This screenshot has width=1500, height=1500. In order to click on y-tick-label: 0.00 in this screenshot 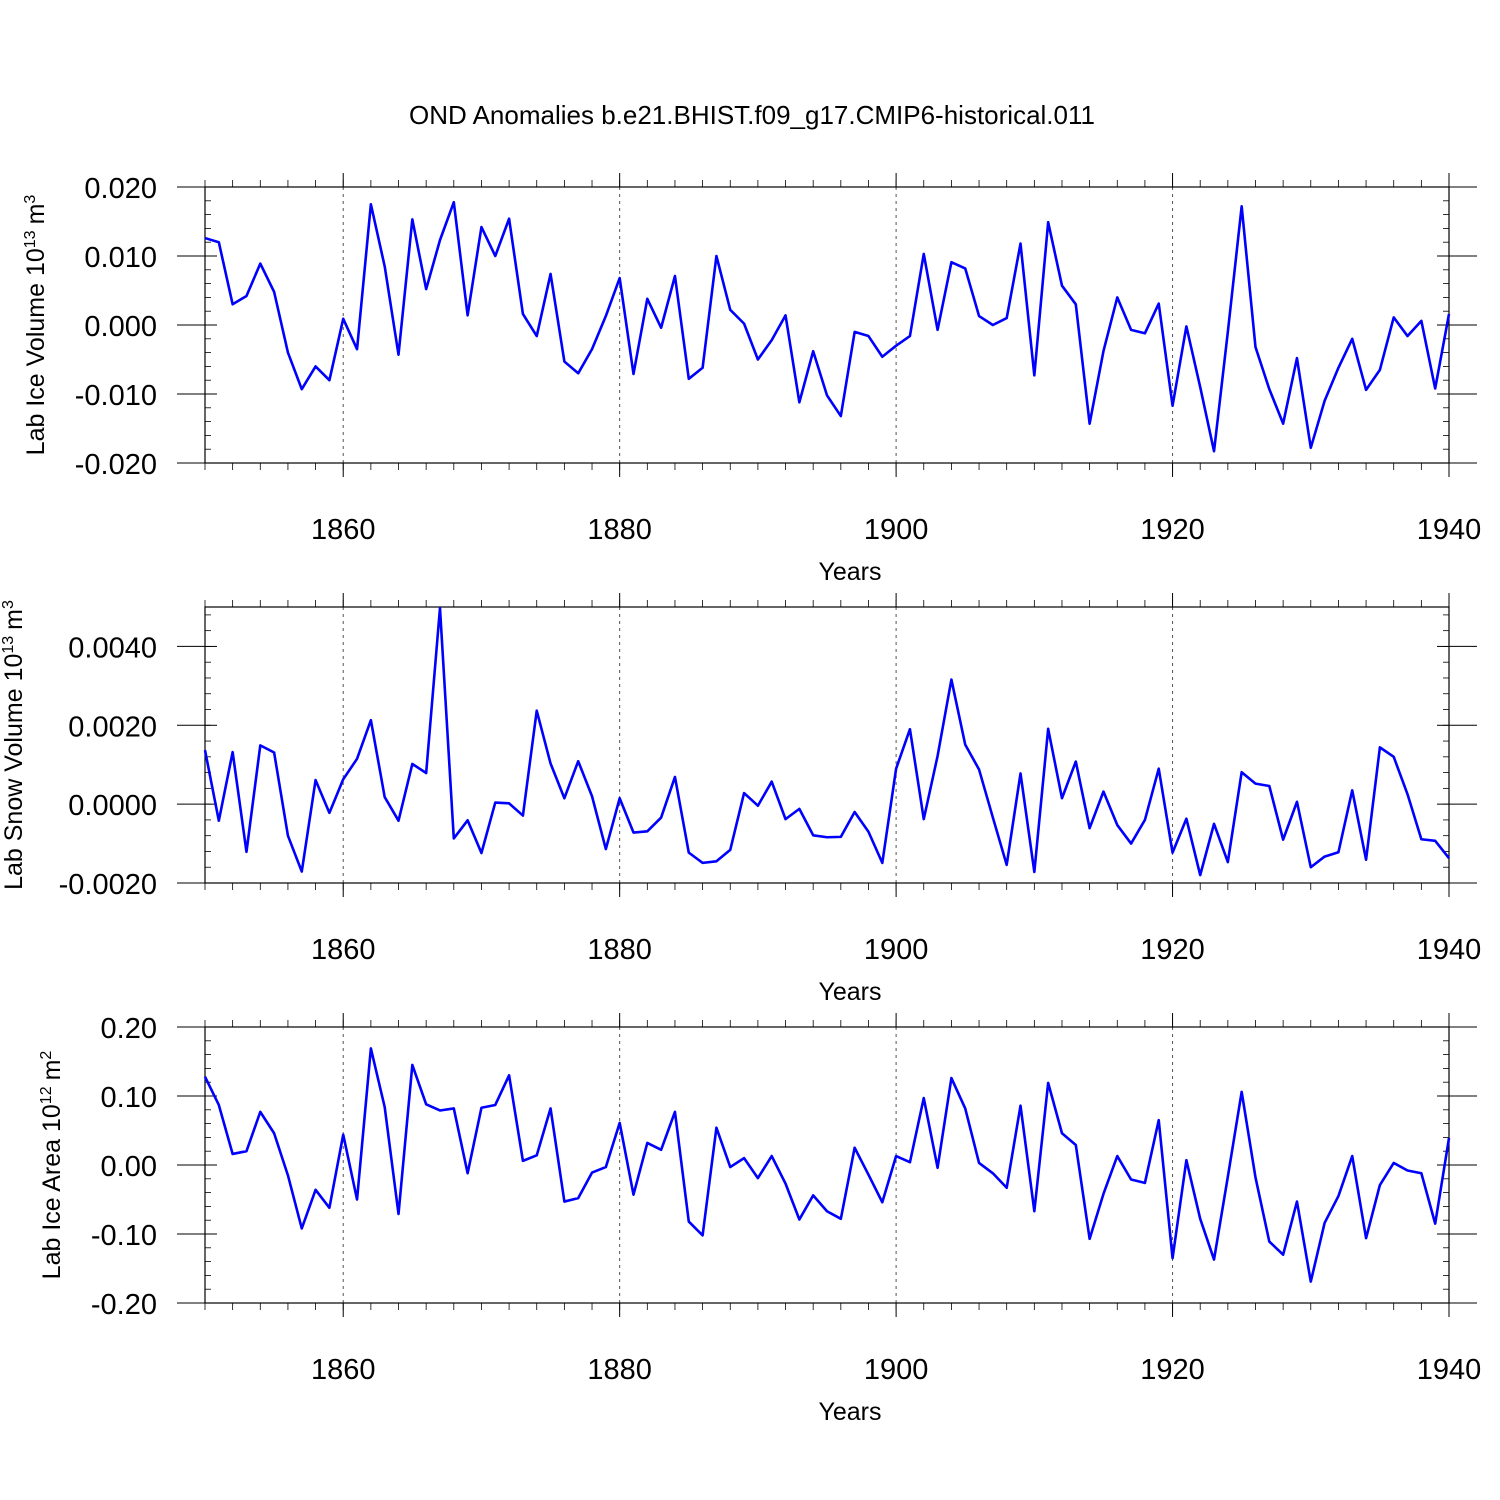, I will do `click(129, 1167)`.